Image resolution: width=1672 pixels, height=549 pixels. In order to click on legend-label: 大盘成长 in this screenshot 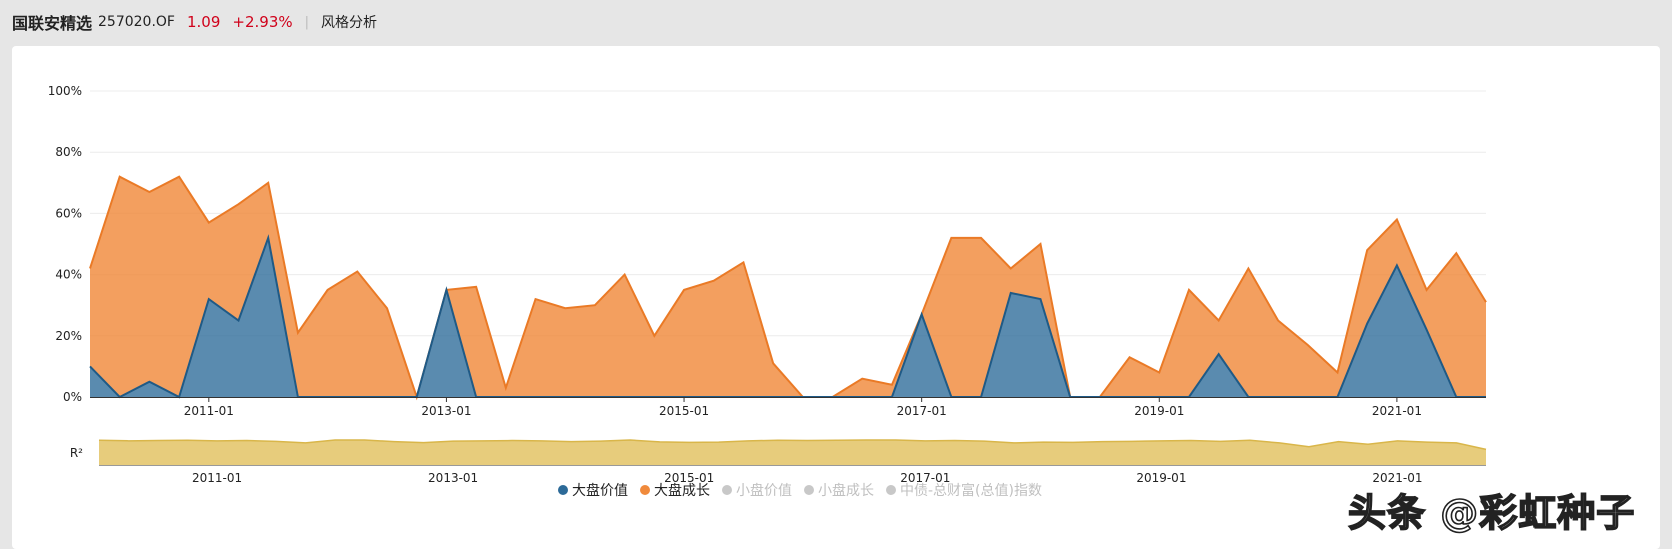, I will do `click(682, 490)`.